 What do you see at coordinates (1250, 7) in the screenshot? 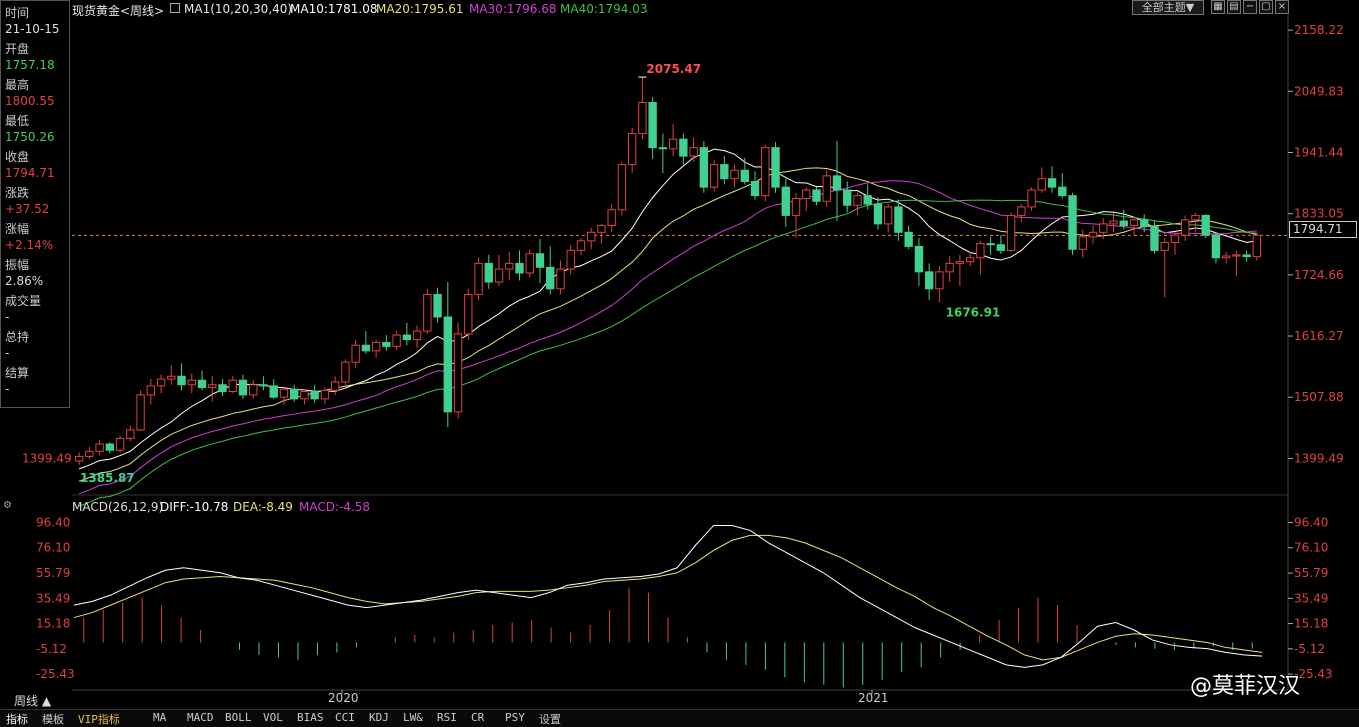
I see `minimize-icon: −` at bounding box center [1250, 7].